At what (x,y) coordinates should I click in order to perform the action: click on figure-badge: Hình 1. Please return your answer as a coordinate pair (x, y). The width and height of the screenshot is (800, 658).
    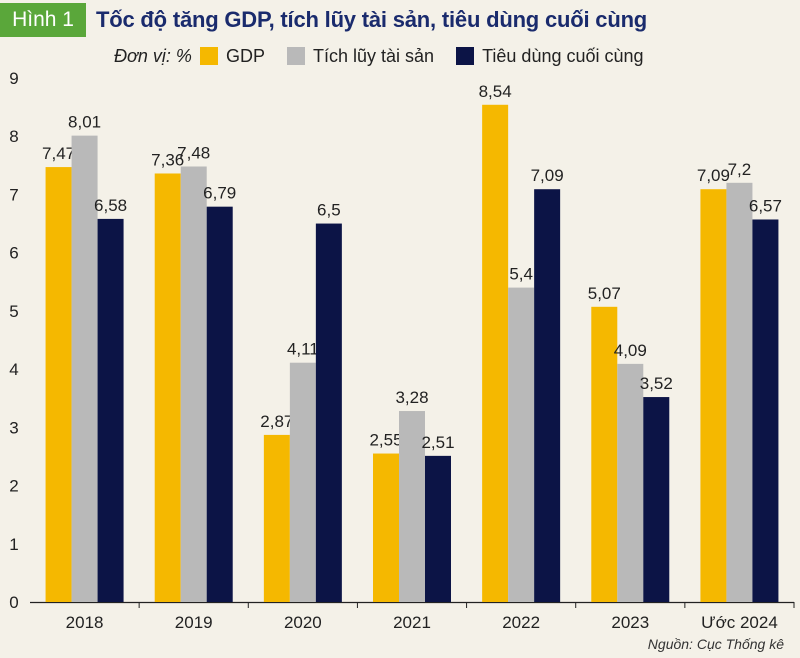
    Looking at the image, I should click on (43, 20).